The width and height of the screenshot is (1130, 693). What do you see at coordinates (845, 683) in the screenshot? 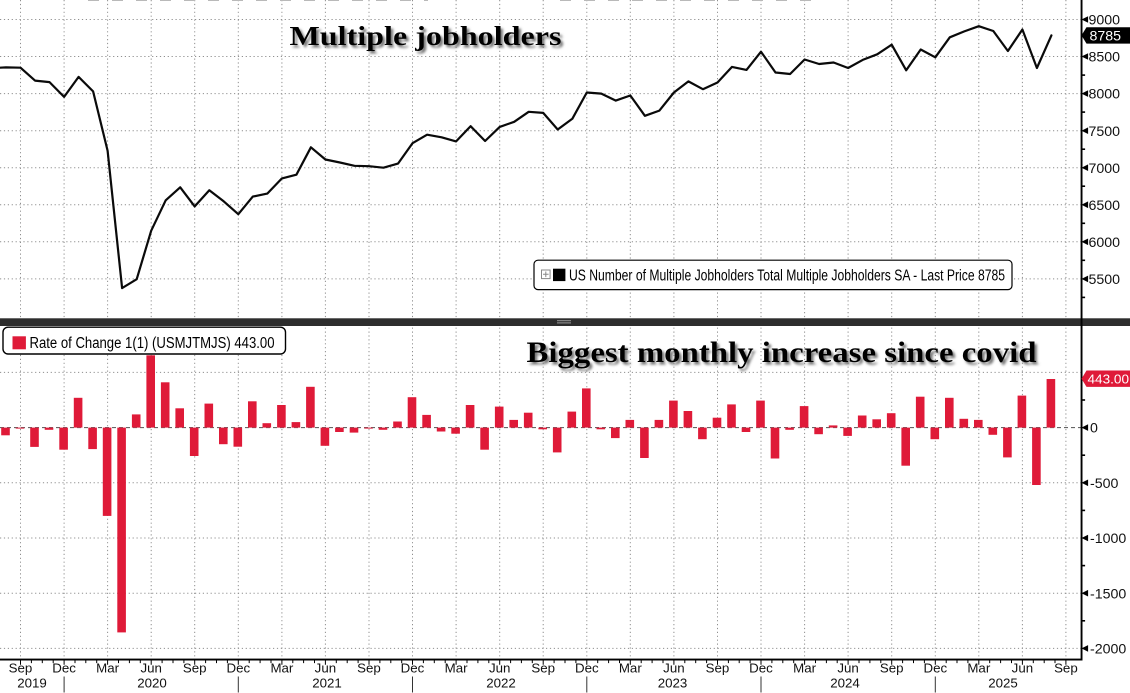
I see `svg-text: 2024` at bounding box center [845, 683].